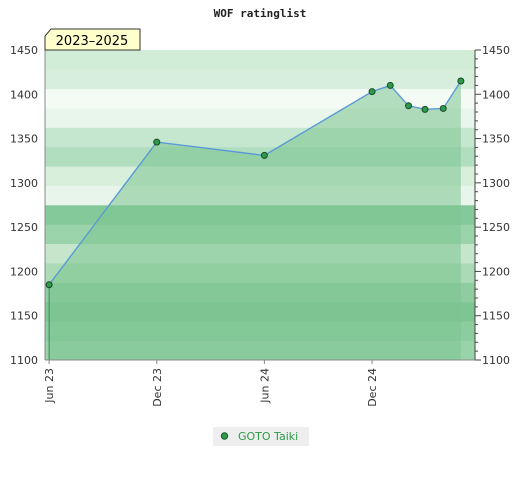  Describe the element at coordinates (496, 183) in the screenshot. I see `y-tick-label-right: 1300` at that location.